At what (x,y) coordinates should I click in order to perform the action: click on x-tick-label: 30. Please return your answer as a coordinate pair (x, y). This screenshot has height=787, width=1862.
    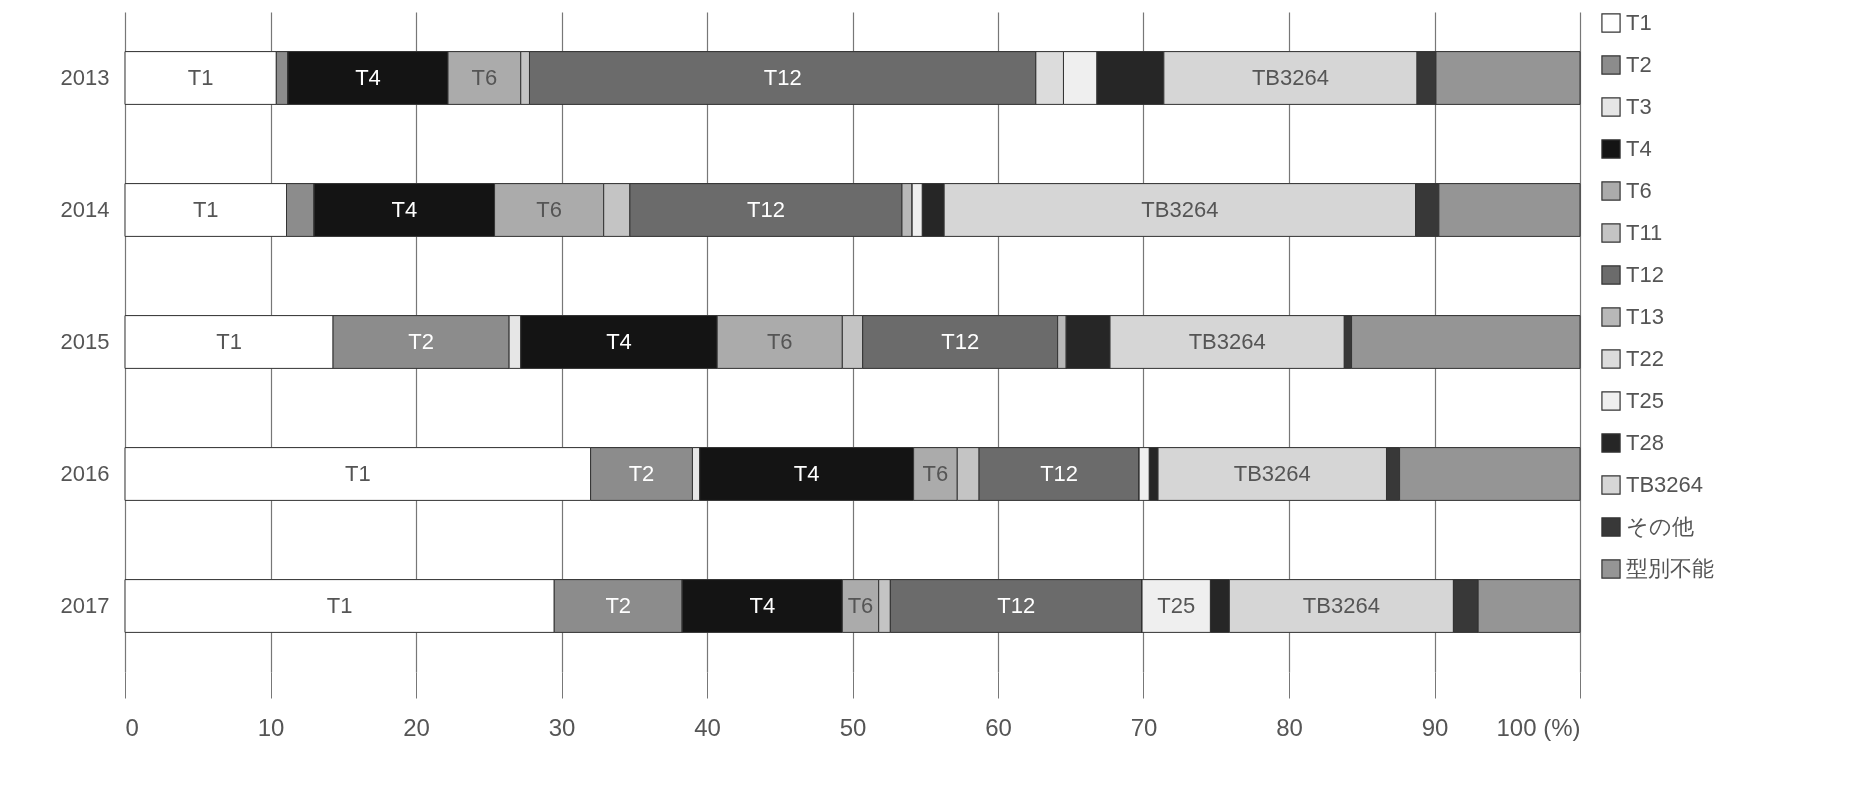
    Looking at the image, I should click on (562, 727).